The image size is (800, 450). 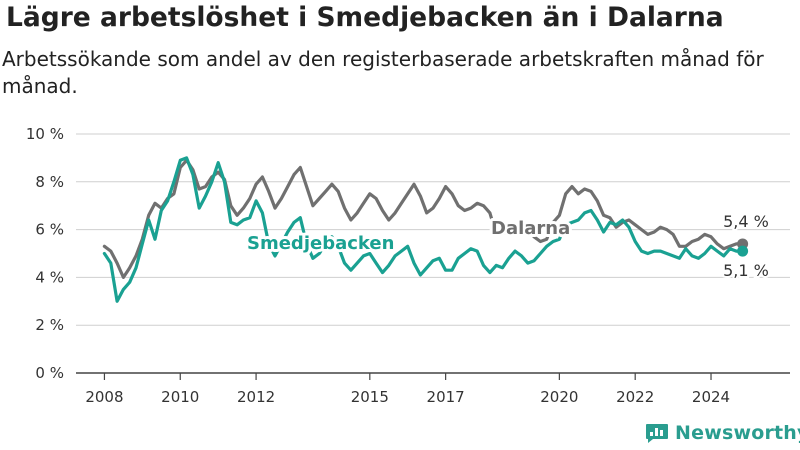 What do you see at coordinates (711, 397) in the screenshot?
I see `x-tick-label: 2024` at bounding box center [711, 397].